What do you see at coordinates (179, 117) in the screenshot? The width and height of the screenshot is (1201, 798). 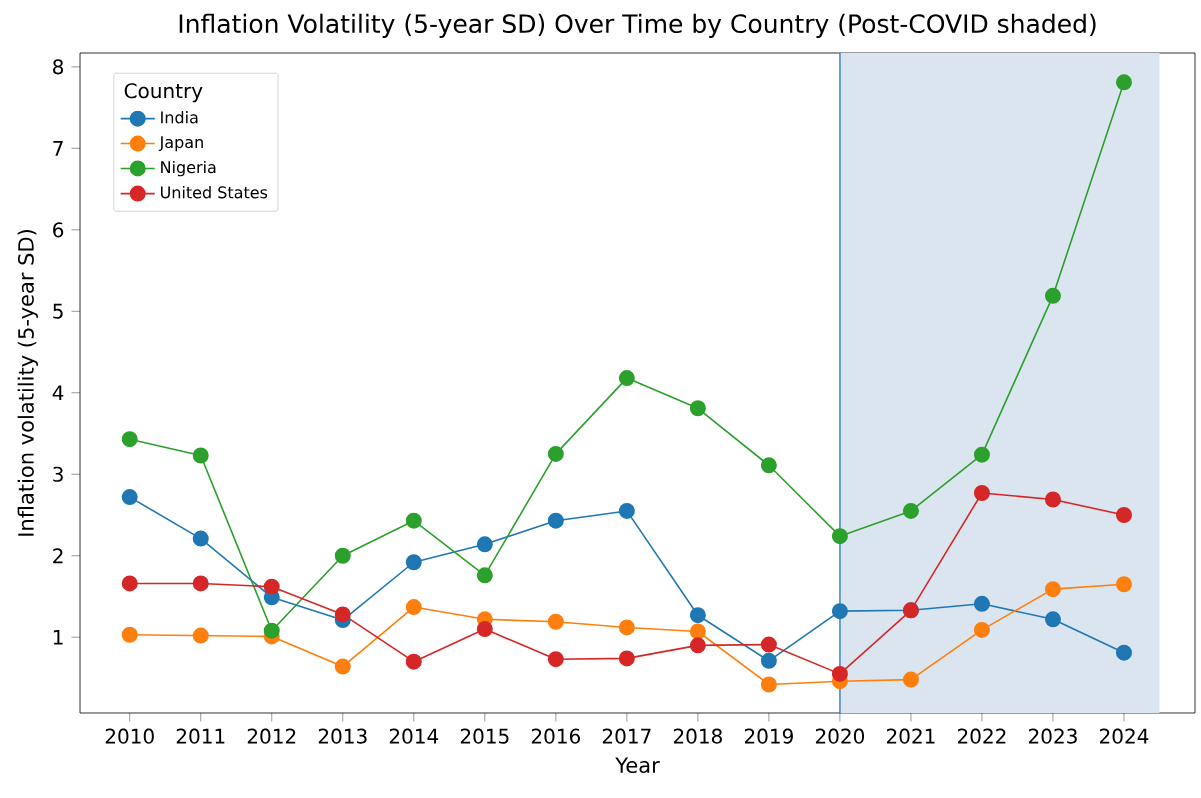 I see `legend-label: India` at bounding box center [179, 117].